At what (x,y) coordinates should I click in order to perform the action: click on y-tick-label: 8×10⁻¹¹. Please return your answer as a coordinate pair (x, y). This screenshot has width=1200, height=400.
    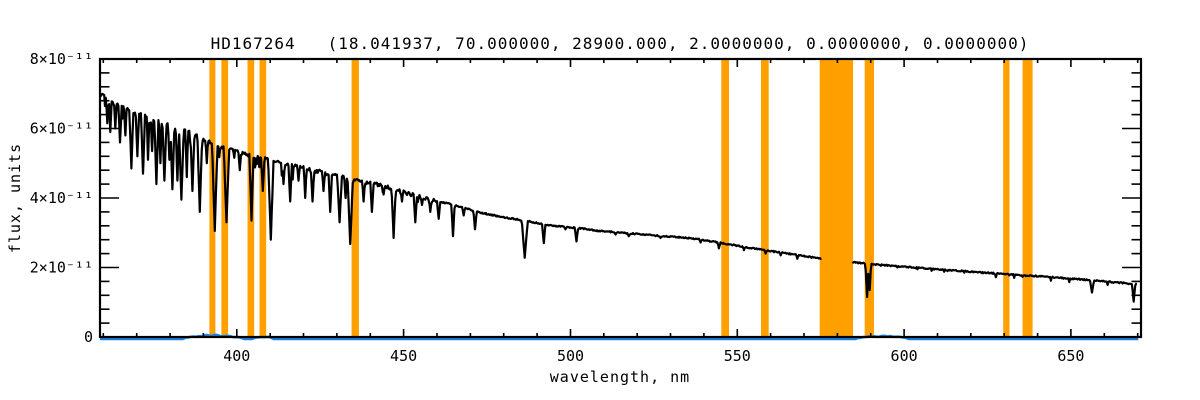
    Looking at the image, I should click on (61, 59).